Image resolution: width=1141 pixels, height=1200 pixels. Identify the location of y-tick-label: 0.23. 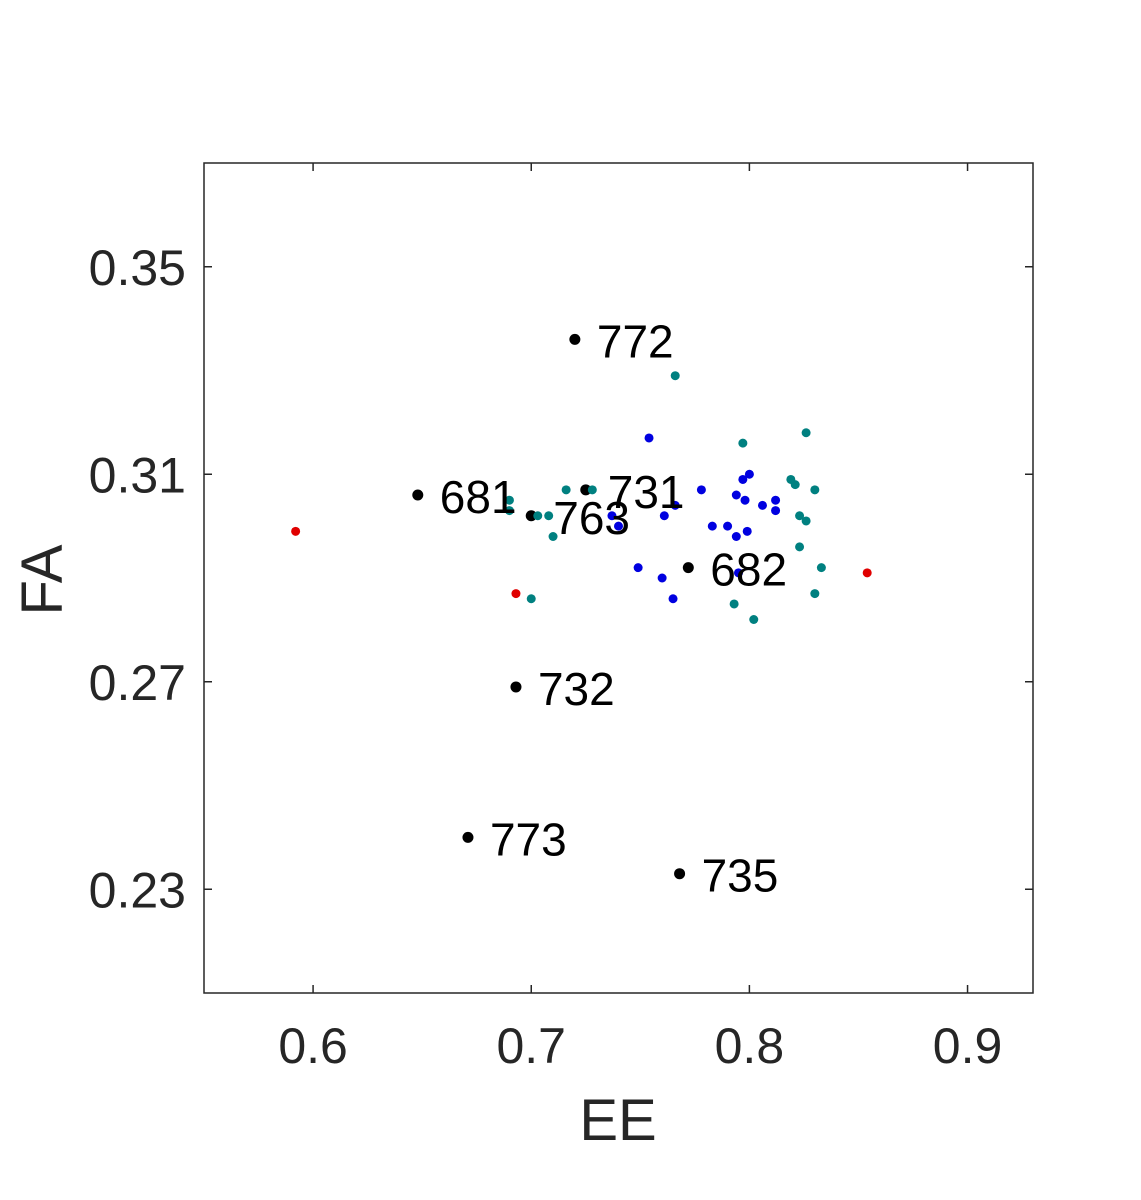
(137, 890).